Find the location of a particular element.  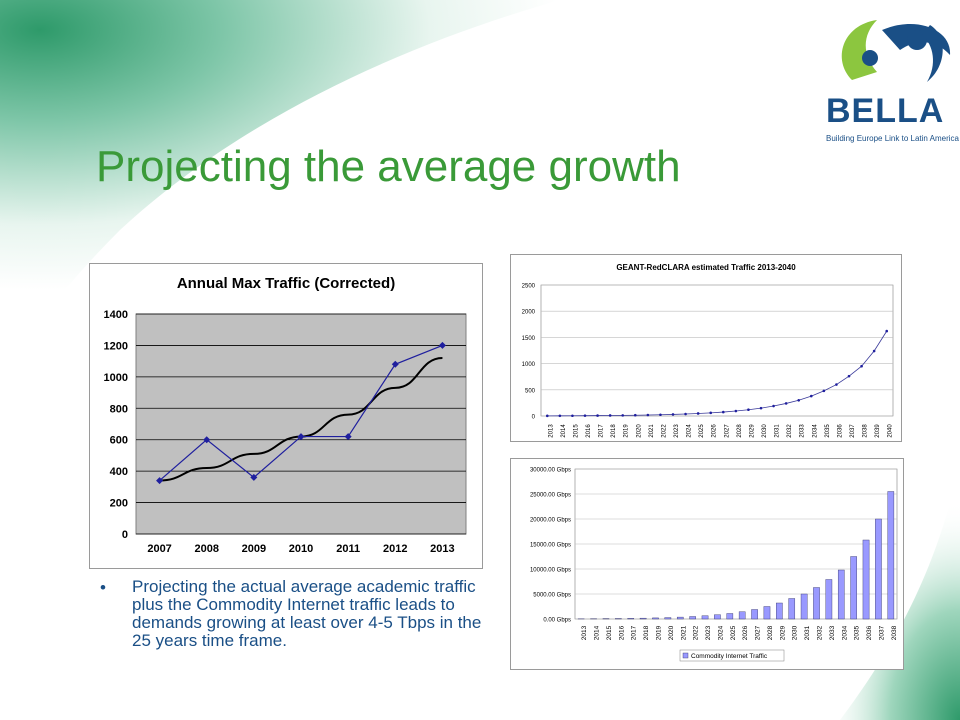

y-tick-label: 30000.00 Gbps is located at coordinates (550, 471).